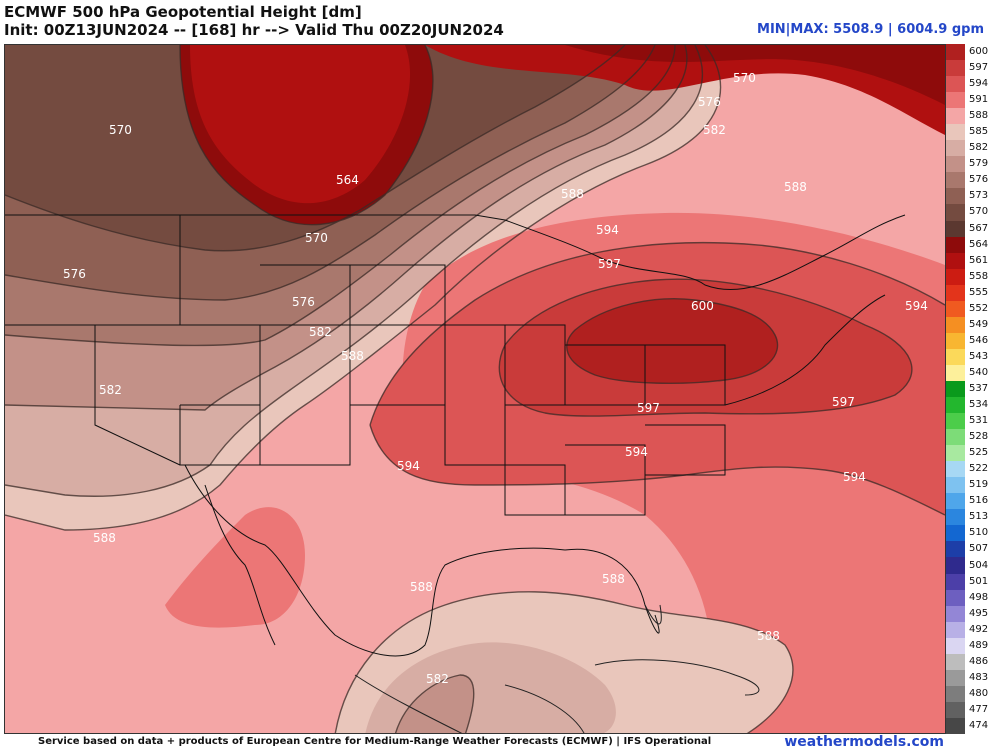  What do you see at coordinates (979, 581) in the screenshot?
I see `colorbar-tick-label: 501` at bounding box center [979, 581].